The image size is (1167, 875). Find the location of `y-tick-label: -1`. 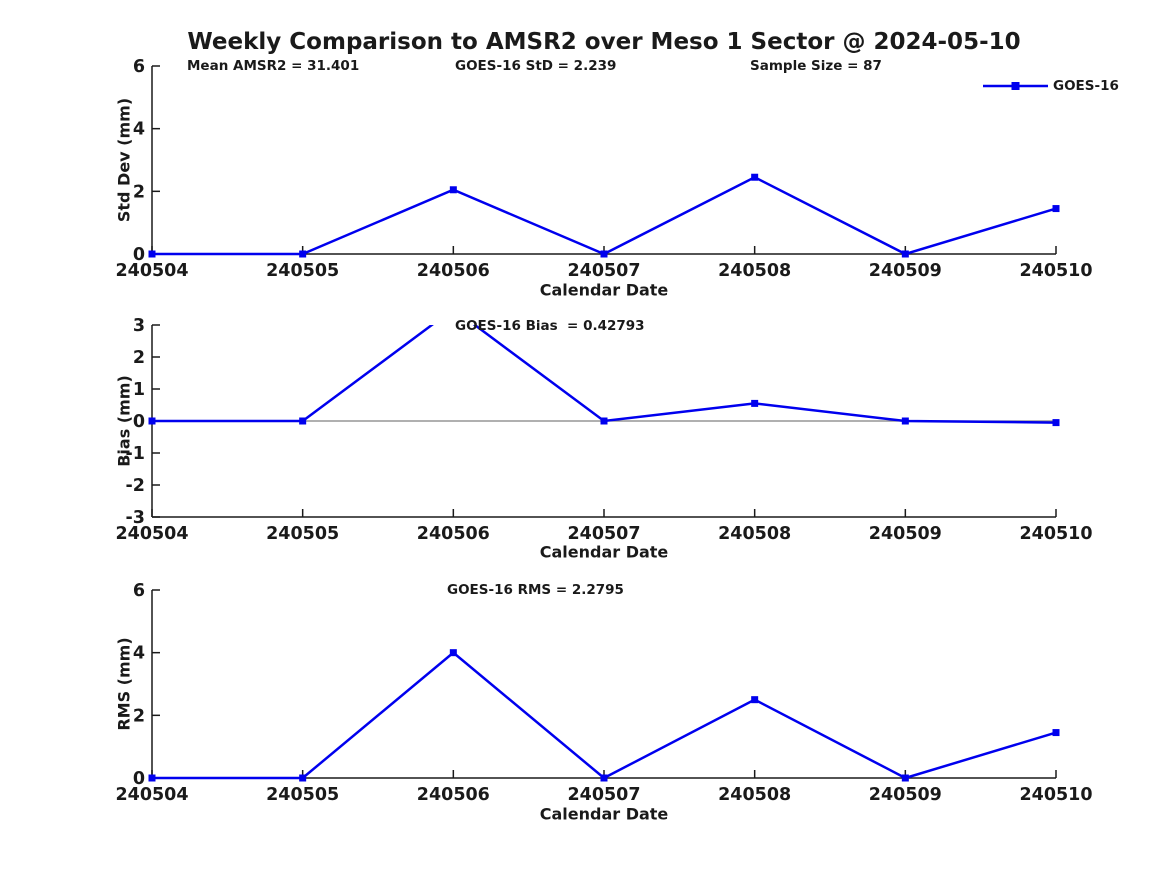

y-tick-label: -1 is located at coordinates (135, 454).